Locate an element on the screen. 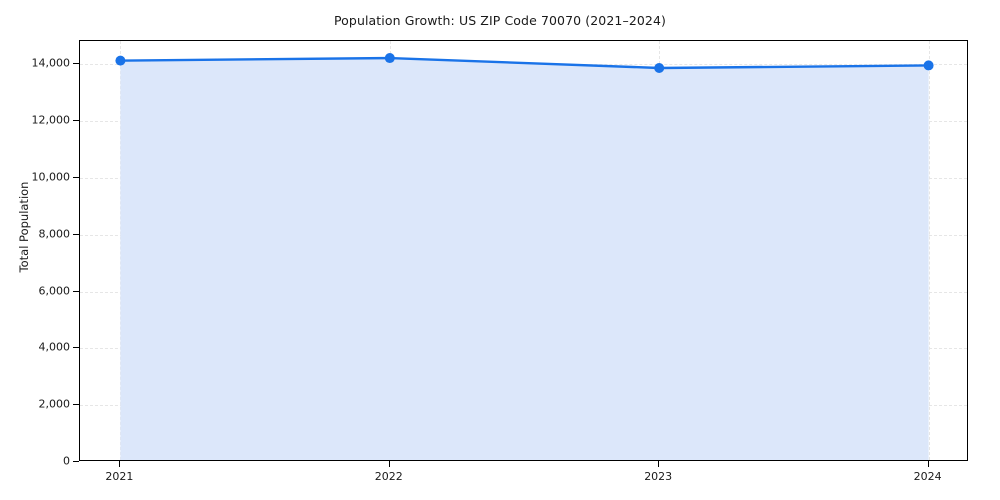 This screenshot has height=500, width=1000. y-axis-tick-label: 4,000 is located at coordinates (54, 347).